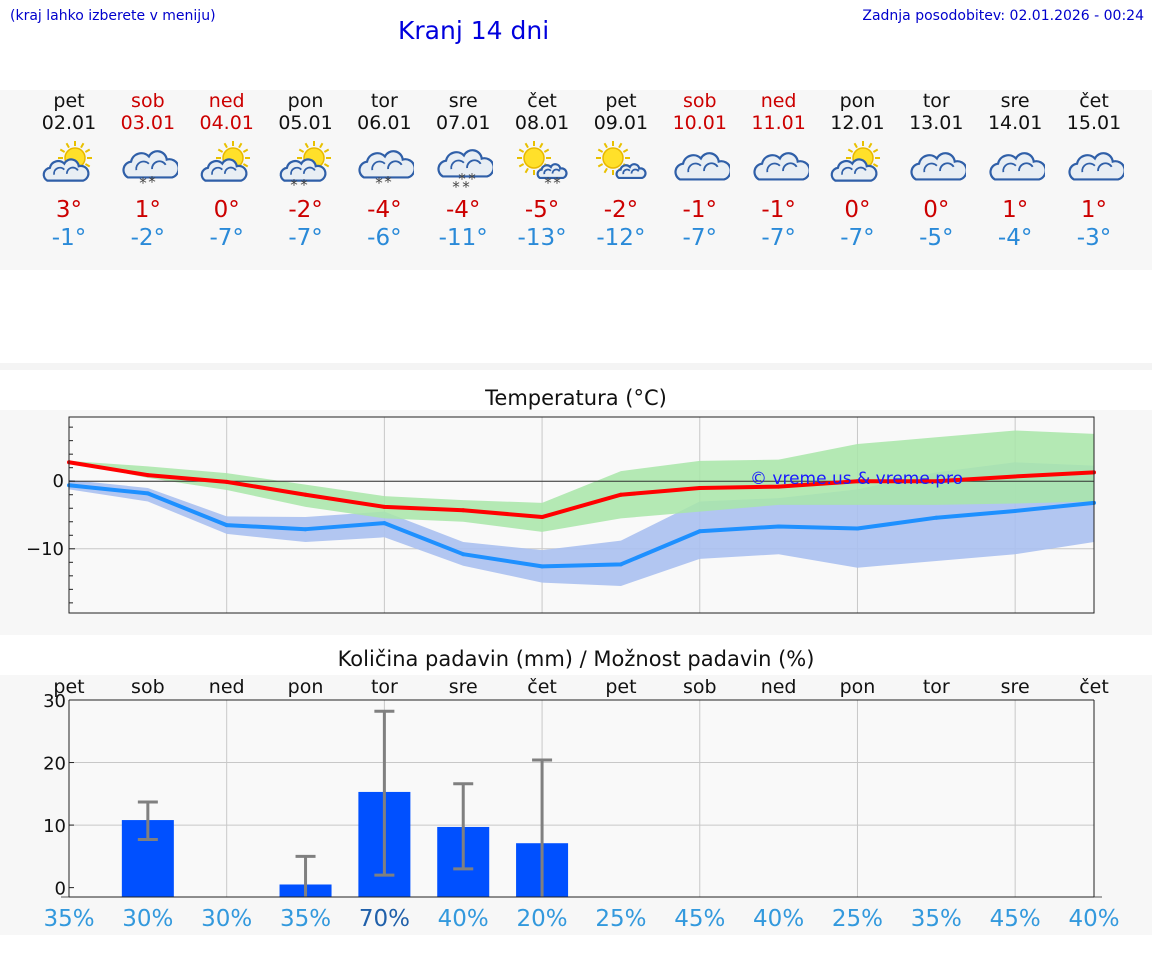 Image resolution: width=1152 pixels, height=975 pixels. I want to click on day-column: tor 13.01 0° -5°, so click(936, 171).